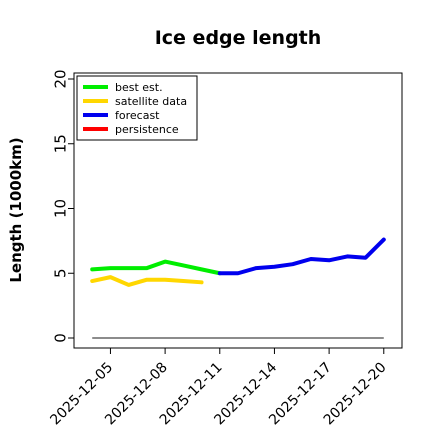 The width and height of the screenshot is (440, 440). I want to click on legend-label: satellite data, so click(151, 101).